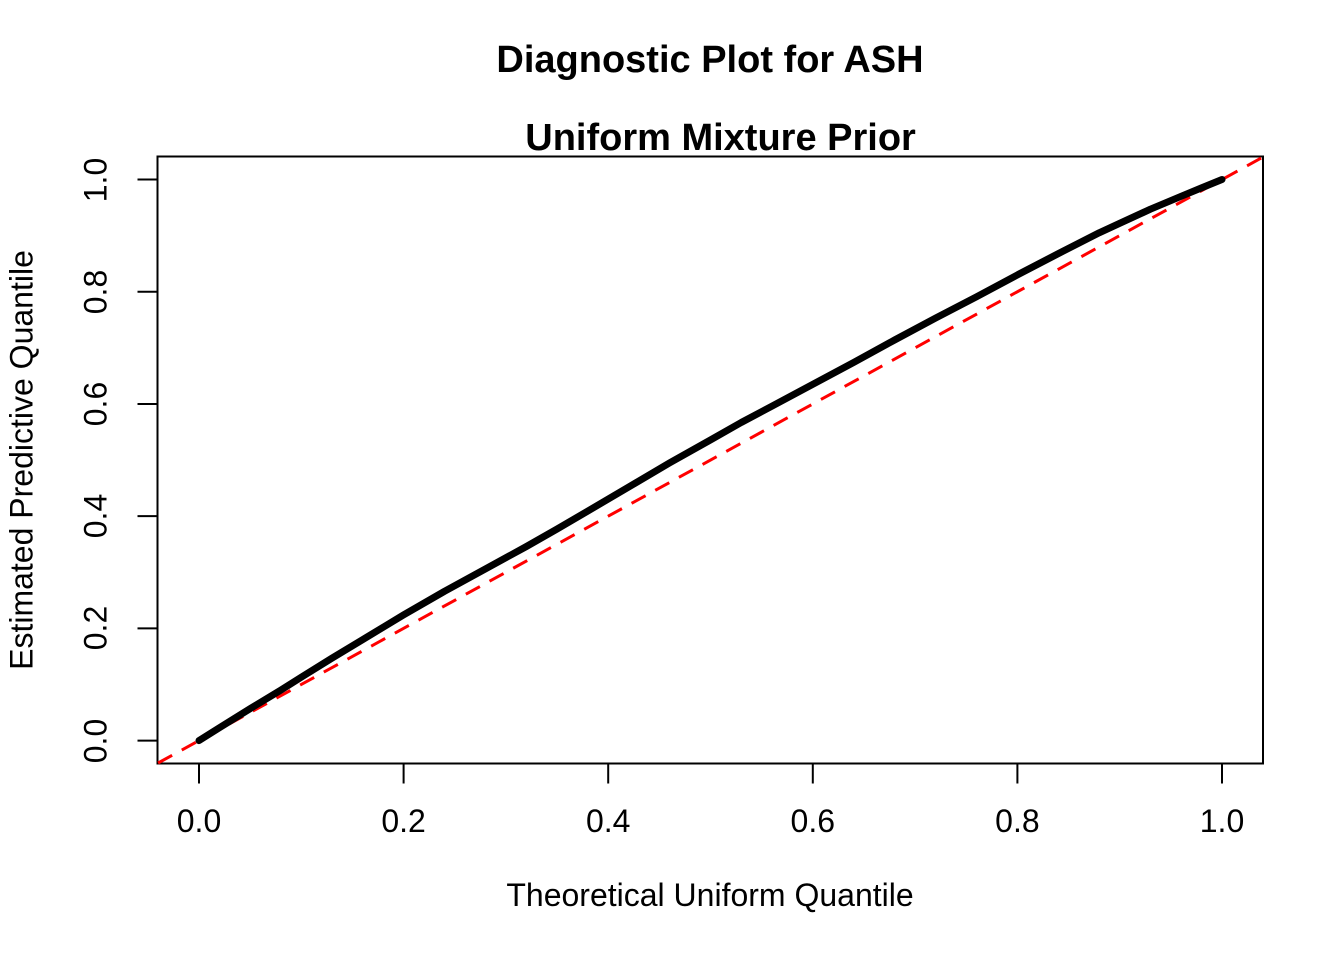 The height and width of the screenshot is (960, 1344). I want to click on plot-title-line2: Uniform Mixture Prior, so click(720, 138).